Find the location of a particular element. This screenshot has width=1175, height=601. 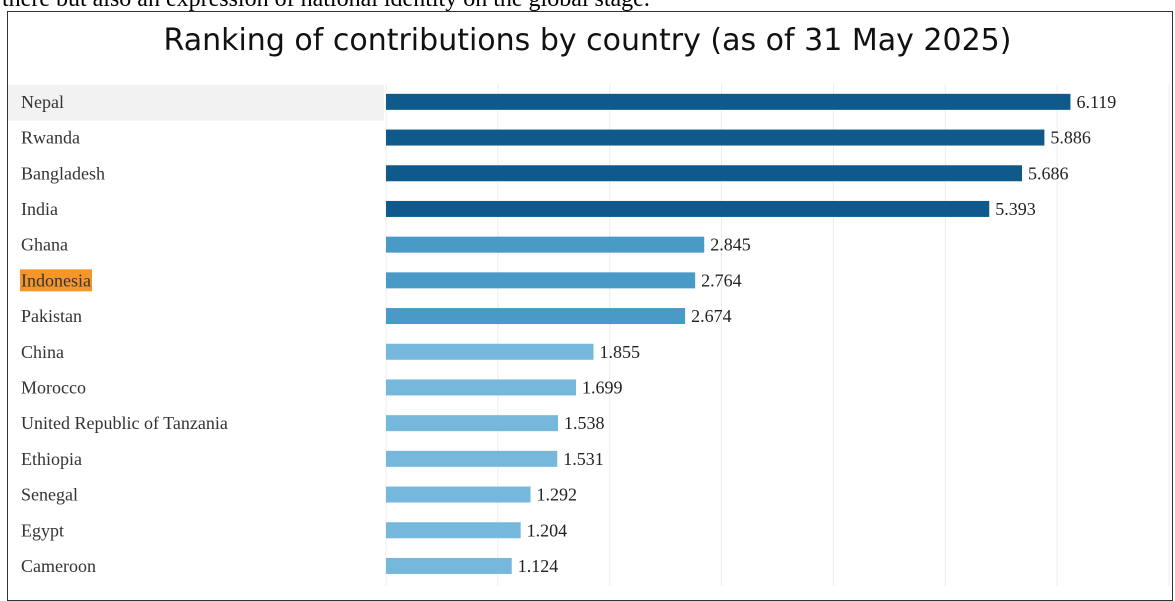

category-label: Egypt is located at coordinates (42, 530).